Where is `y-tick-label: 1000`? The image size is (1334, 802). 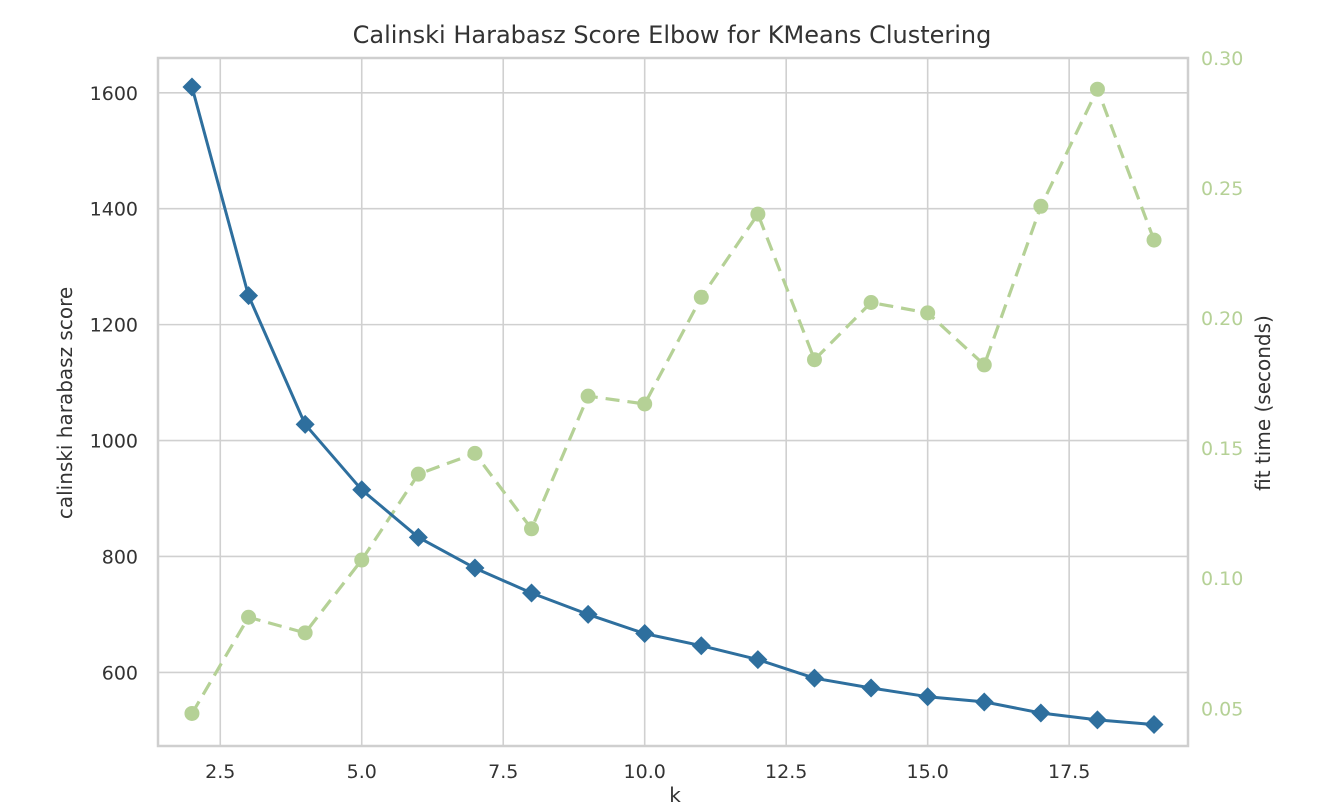 y-tick-label: 1000 is located at coordinates (114, 442).